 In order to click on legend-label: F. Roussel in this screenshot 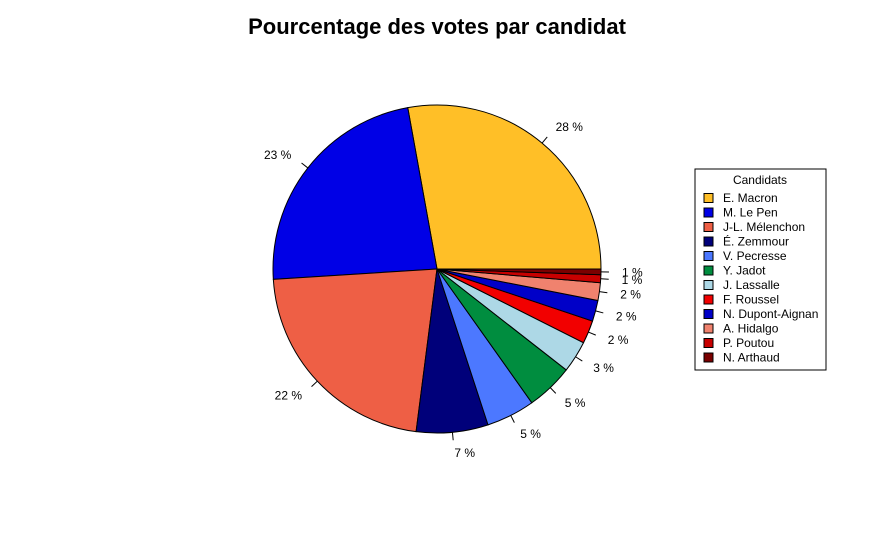, I will do `click(751, 300)`.